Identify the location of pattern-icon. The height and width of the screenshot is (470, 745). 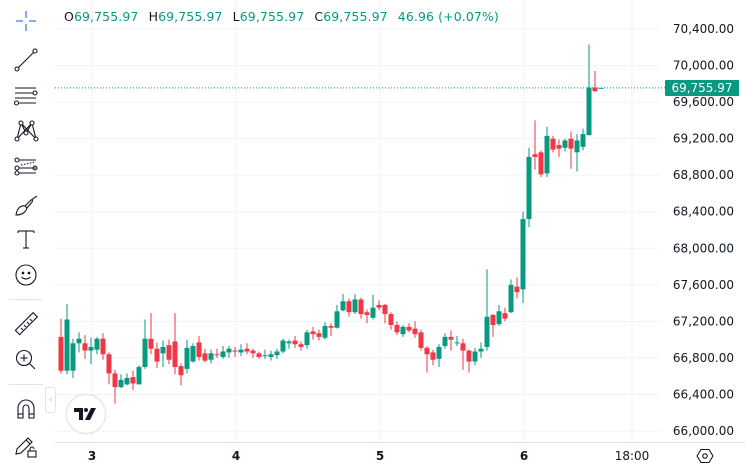
(26, 131).